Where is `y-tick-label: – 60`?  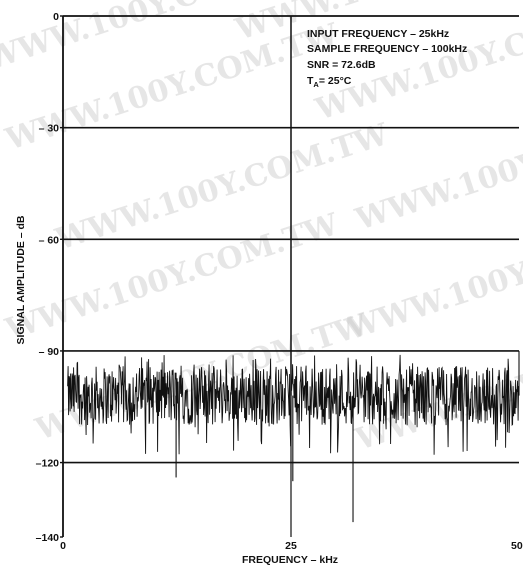
y-tick-label: – 60 is located at coordinates (49, 240).